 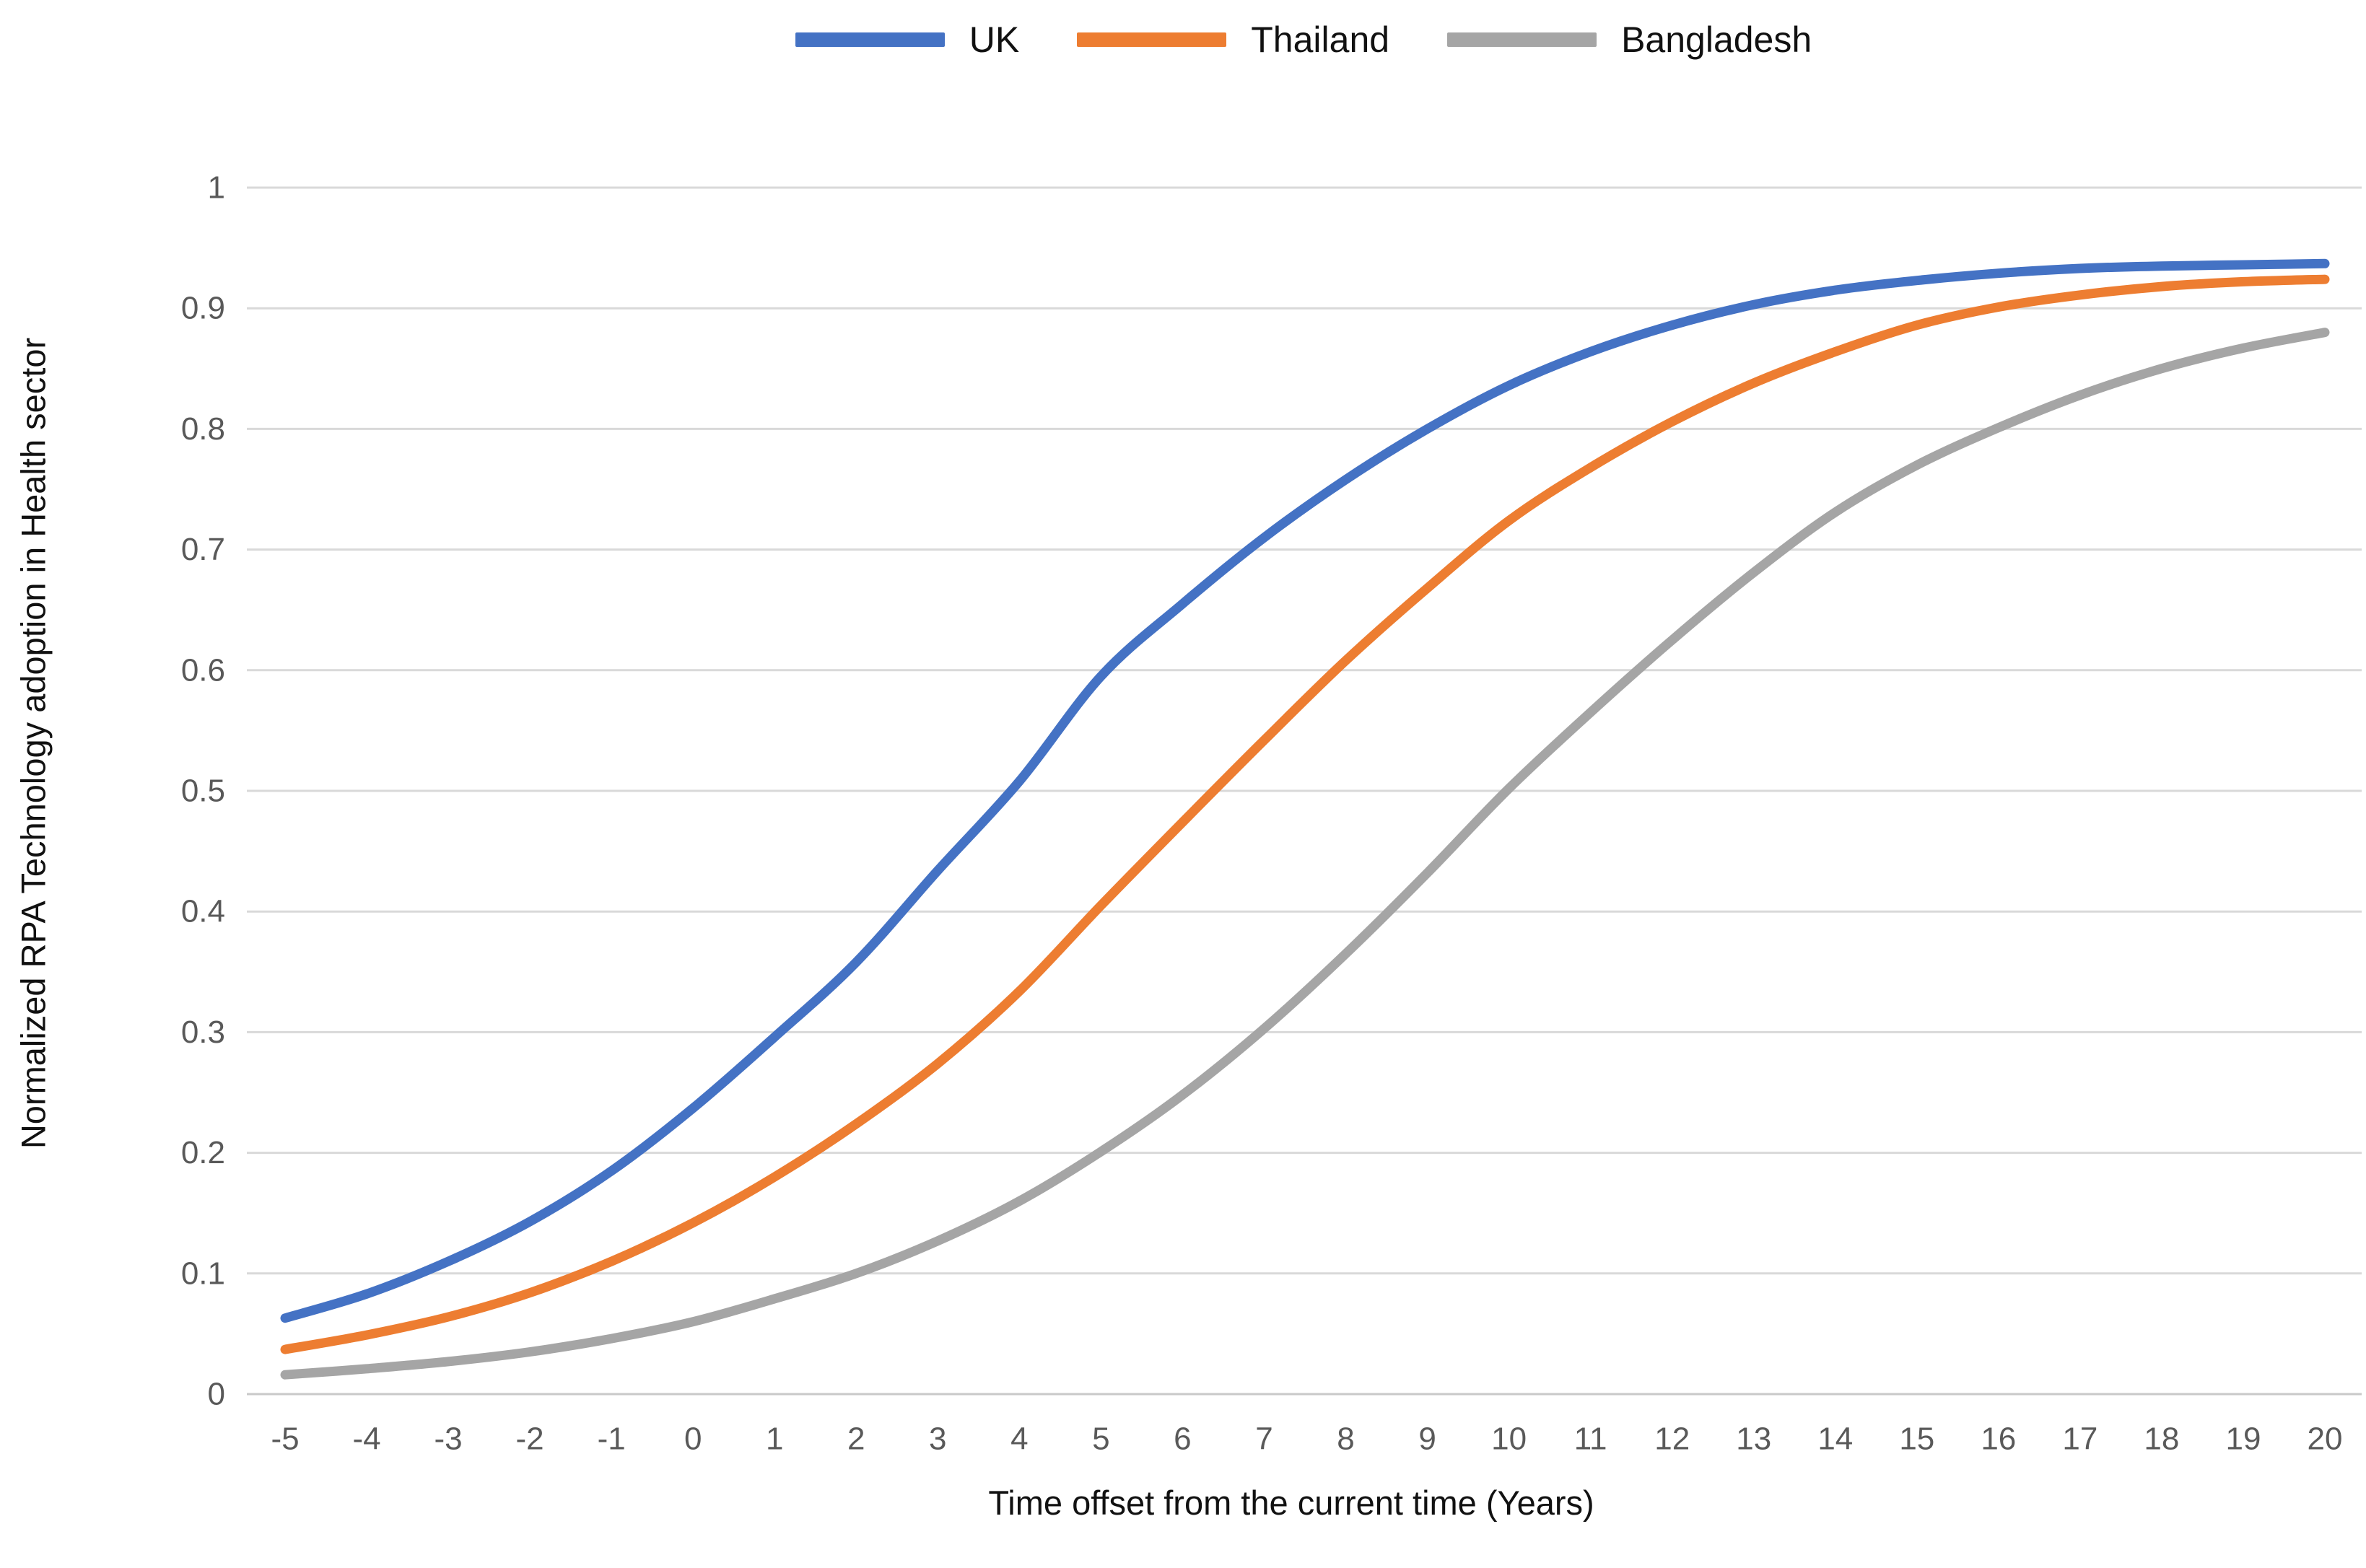 What do you see at coordinates (1672, 1439) in the screenshot?
I see `x-tick-label: 12` at bounding box center [1672, 1439].